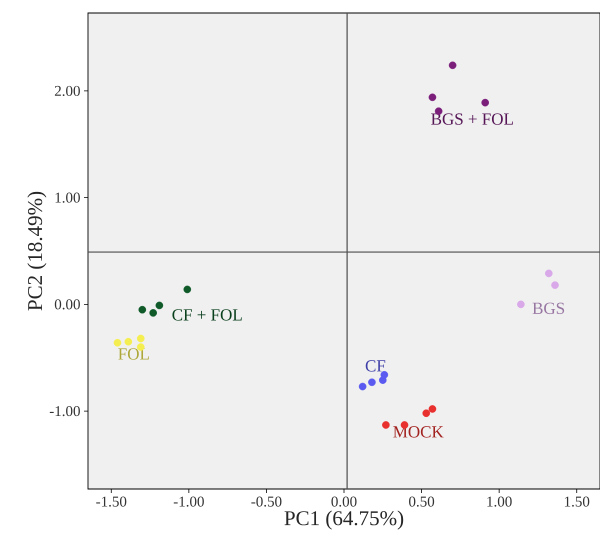 The height and width of the screenshot is (546, 600). What do you see at coordinates (65, 411) in the screenshot?
I see `y-tick-label: -1.00` at bounding box center [65, 411].